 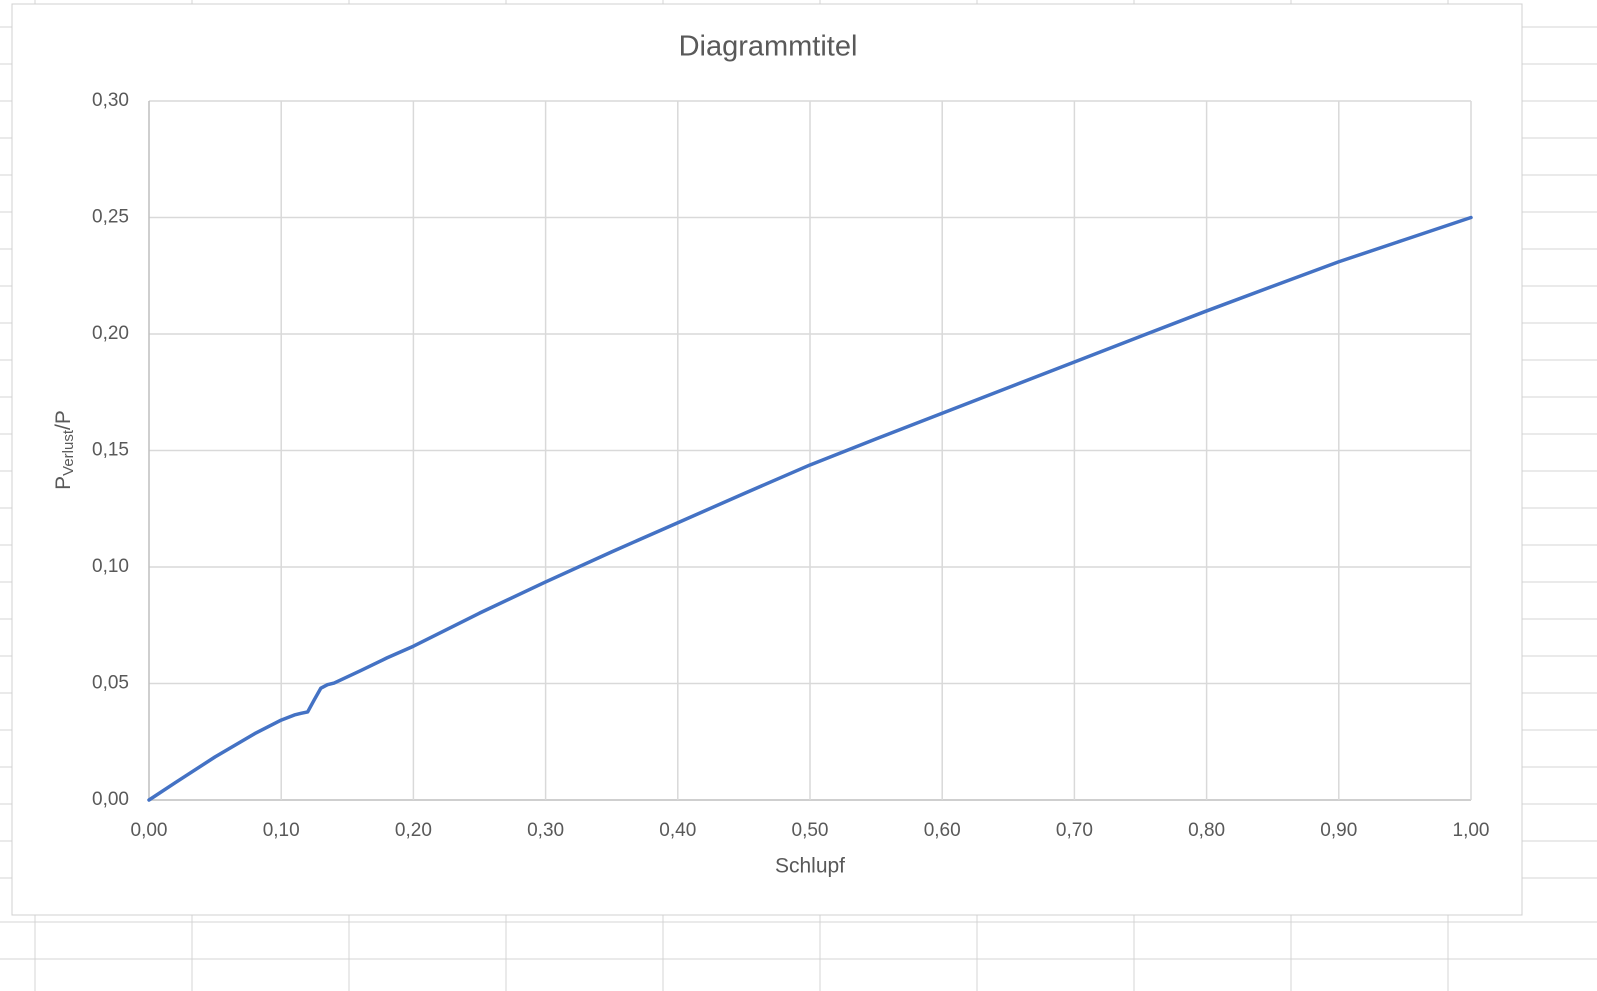 What do you see at coordinates (68, 452) in the screenshot?
I see `y-label-sub: Verlust` at bounding box center [68, 452].